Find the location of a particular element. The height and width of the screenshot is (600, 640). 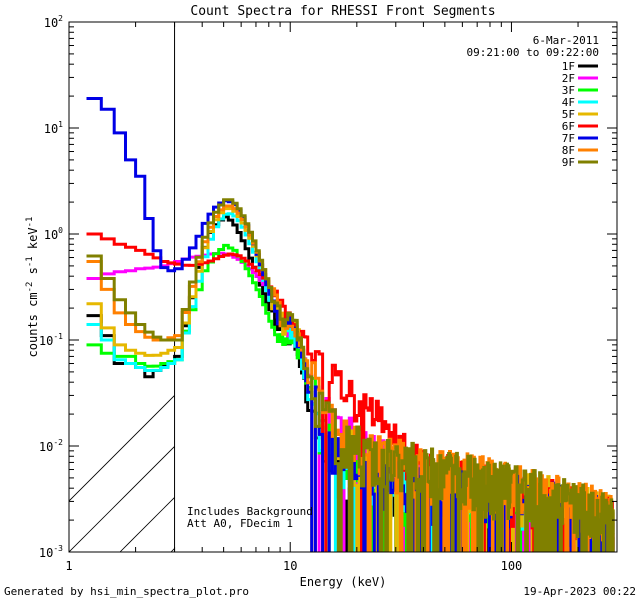

legend-label-8F: 8F is located at coordinates (568, 150).